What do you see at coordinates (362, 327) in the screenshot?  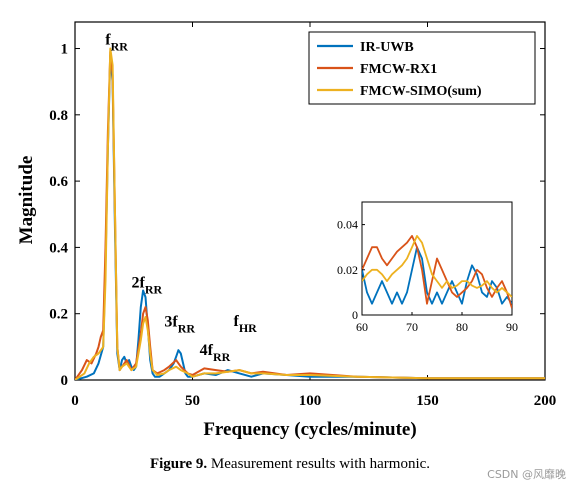 I see `inset-x-tick-label: 60` at bounding box center [362, 327].